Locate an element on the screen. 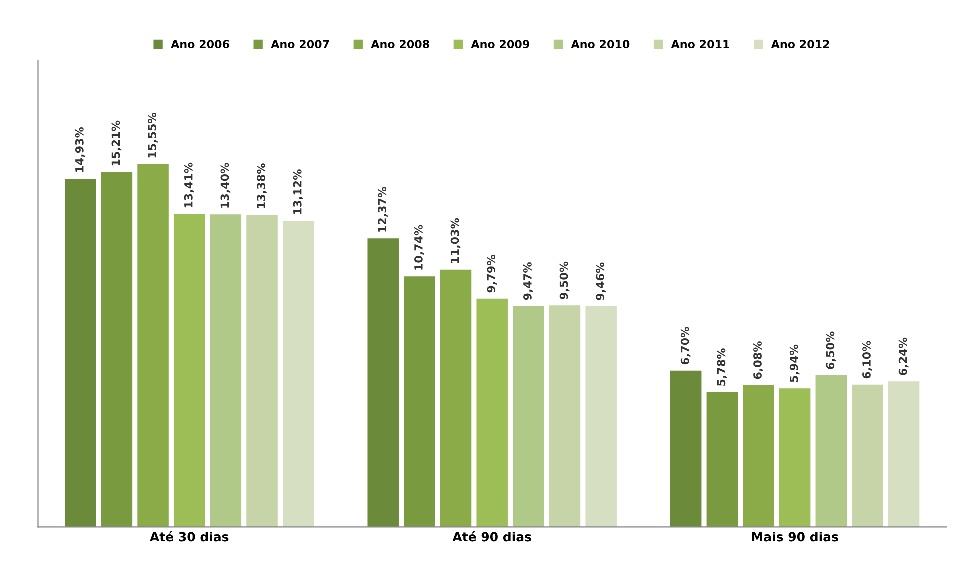 The image size is (956, 562). data-label: 11,03% is located at coordinates (455, 241).